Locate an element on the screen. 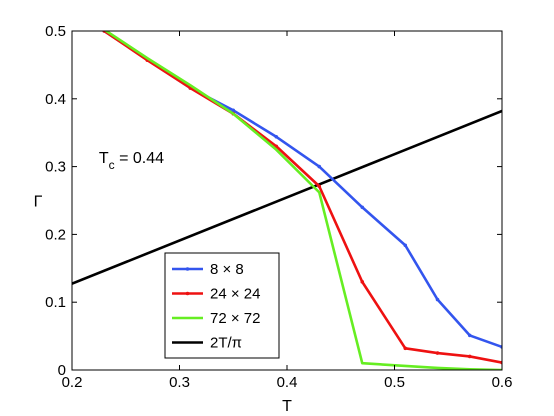  y-tick-label: 0.3 is located at coordinates (55, 167).